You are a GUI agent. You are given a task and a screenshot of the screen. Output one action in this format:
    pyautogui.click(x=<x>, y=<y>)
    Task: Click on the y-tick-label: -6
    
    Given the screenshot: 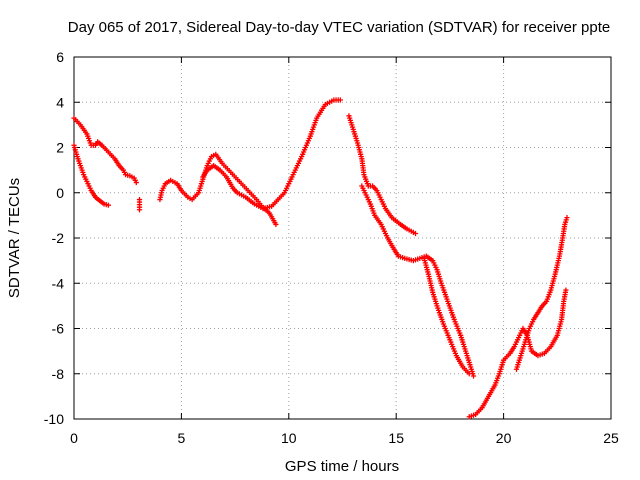 What is the action you would take?
    pyautogui.click(x=58, y=329)
    